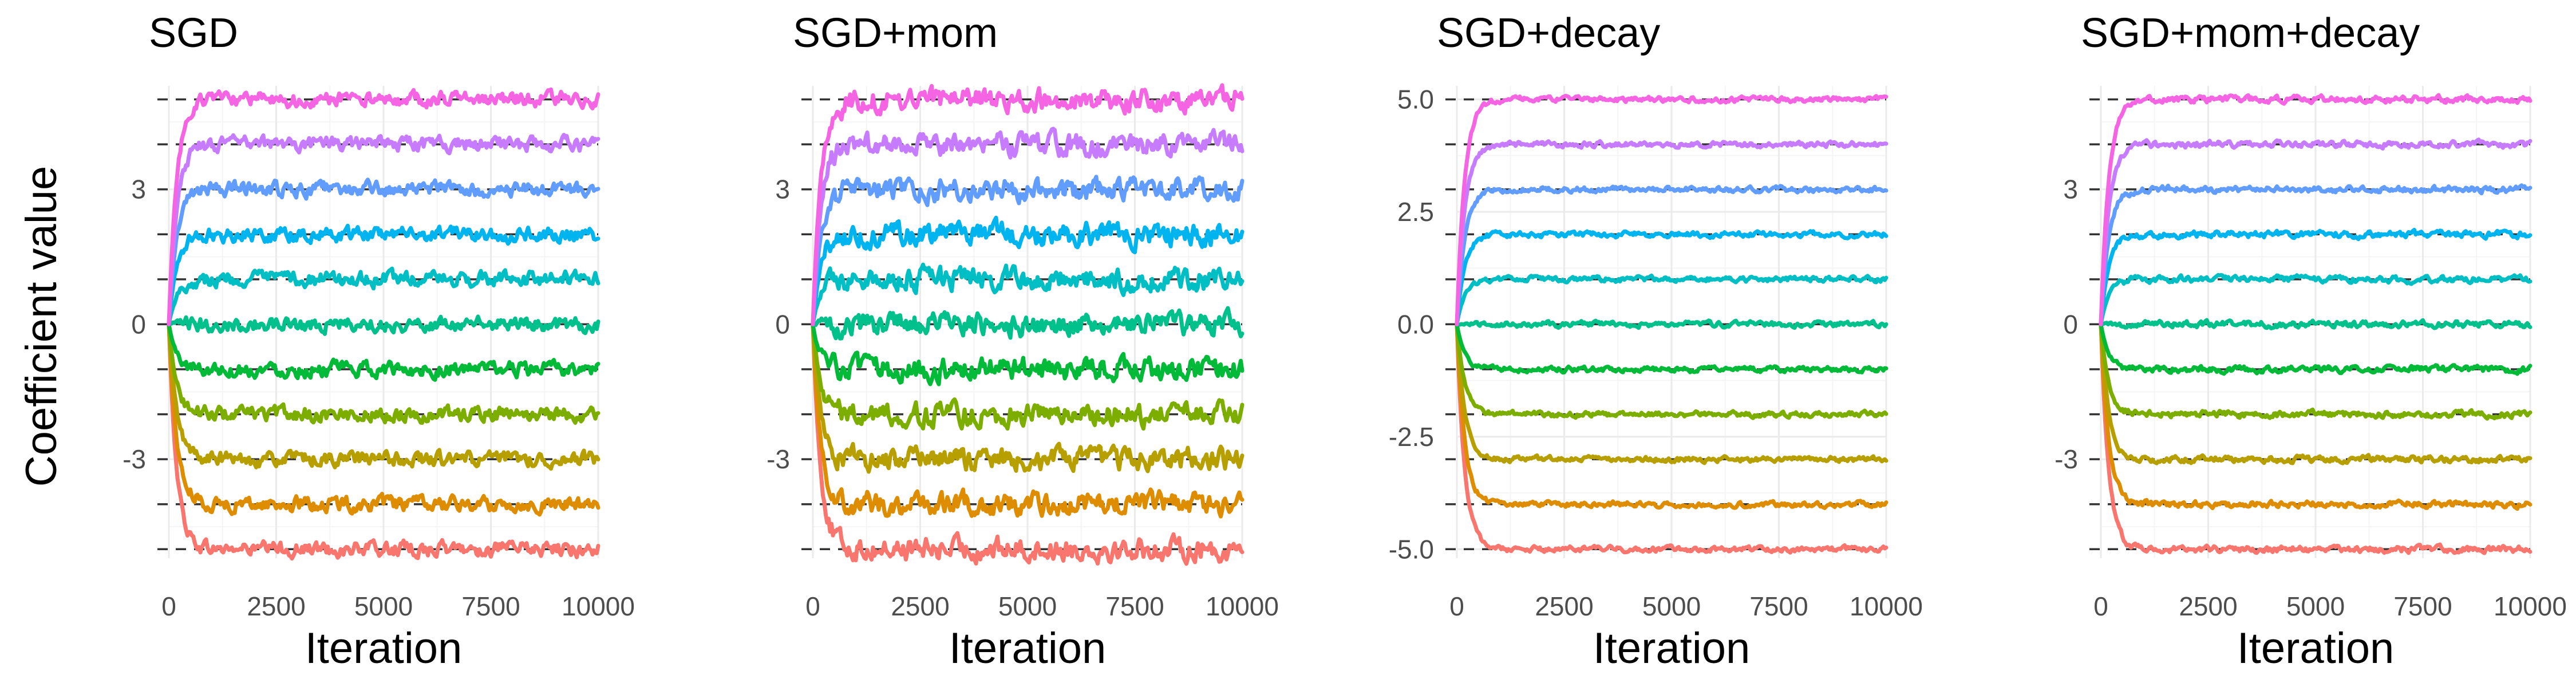 The image size is (2576, 687). What do you see at coordinates (1415, 212) in the screenshot?
I see `y-tick-label: 2.5` at bounding box center [1415, 212].